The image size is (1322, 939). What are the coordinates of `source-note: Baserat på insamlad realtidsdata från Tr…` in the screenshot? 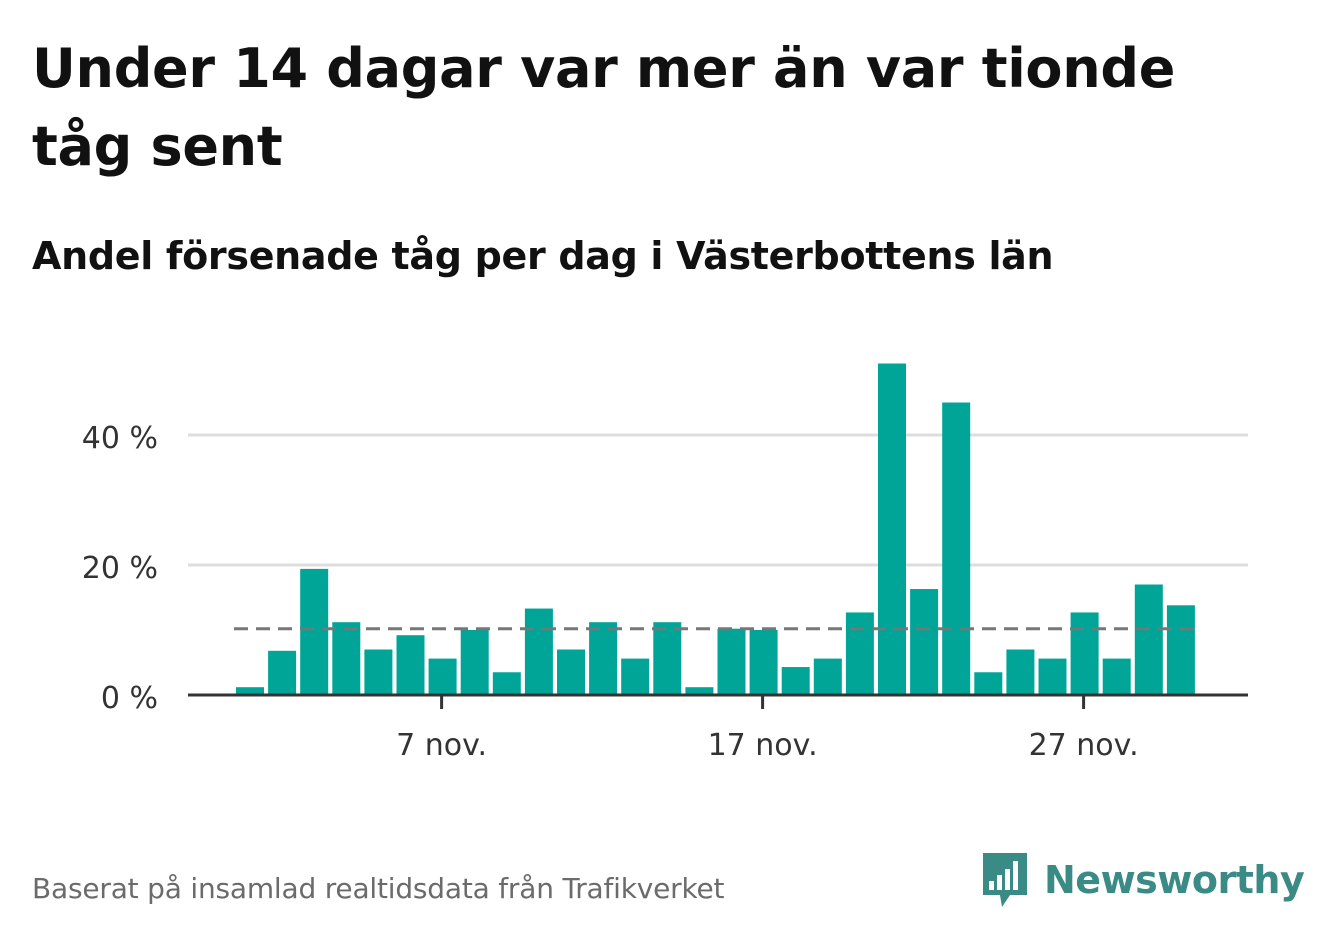 It's located at (378, 888).